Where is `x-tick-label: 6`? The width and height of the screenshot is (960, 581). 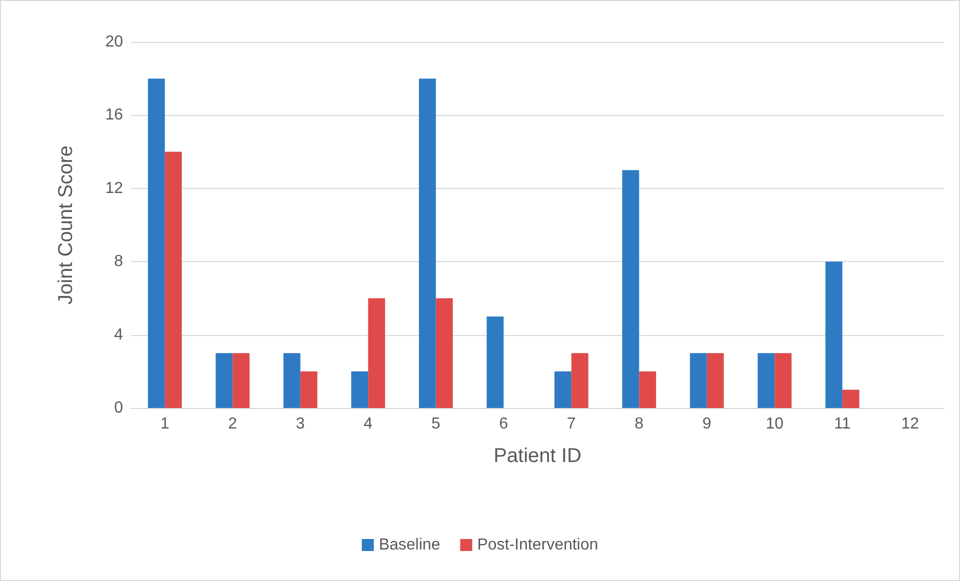 x-tick-label: 6 is located at coordinates (503, 424).